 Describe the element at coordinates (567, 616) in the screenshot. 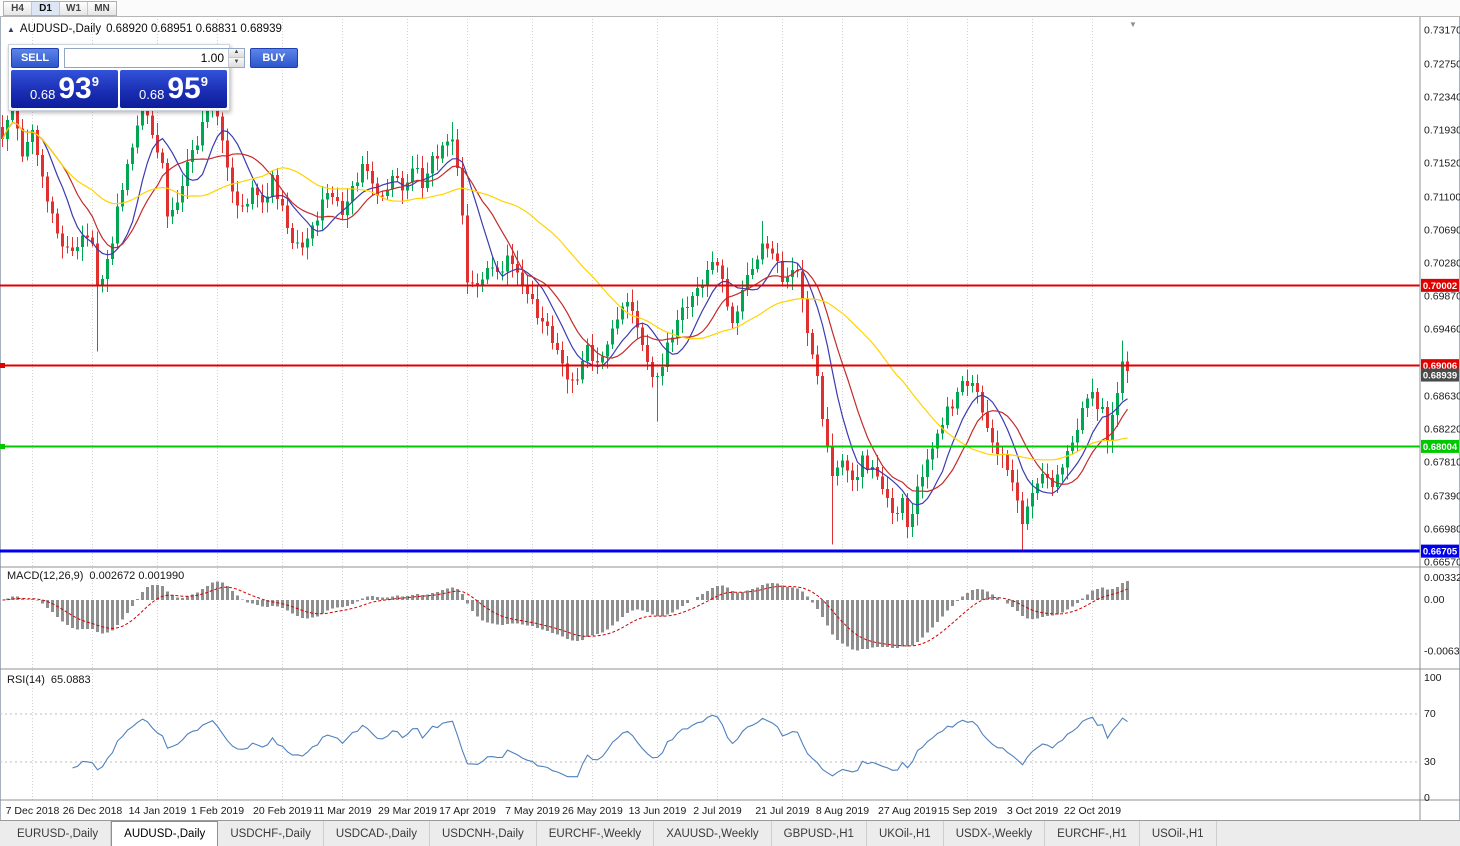

I see `macd-histogram` at that location.